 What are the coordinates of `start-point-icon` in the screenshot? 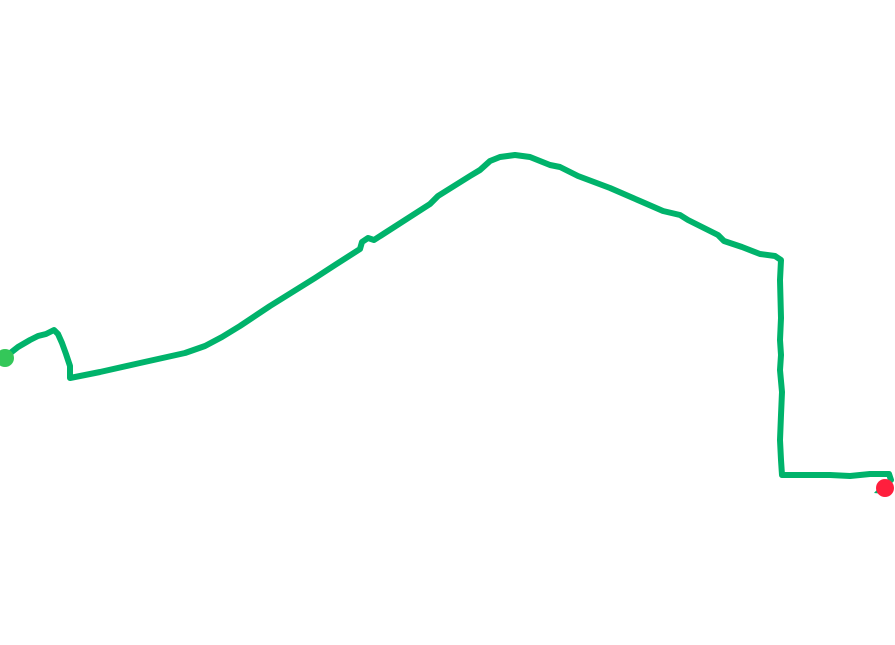 It's located at (7, 358).